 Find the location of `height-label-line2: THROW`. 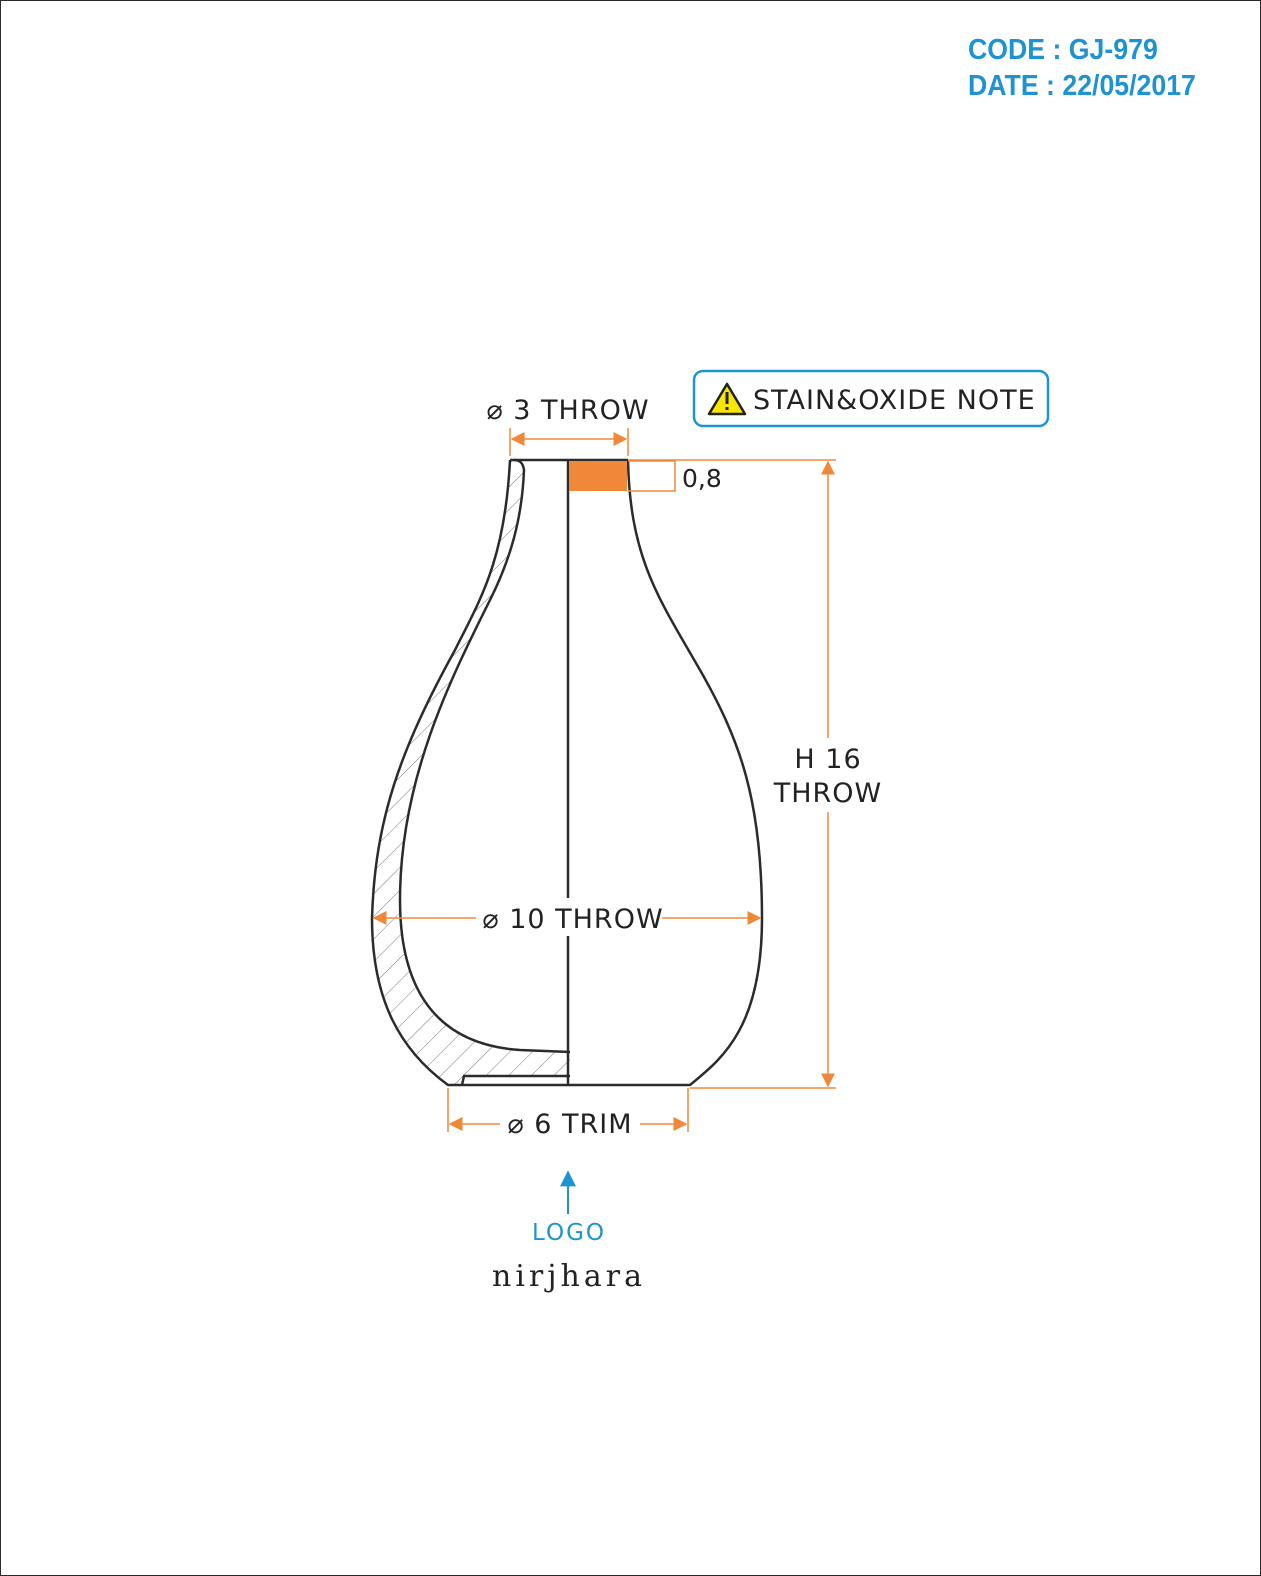

height-label-line2: THROW is located at coordinates (828, 793).